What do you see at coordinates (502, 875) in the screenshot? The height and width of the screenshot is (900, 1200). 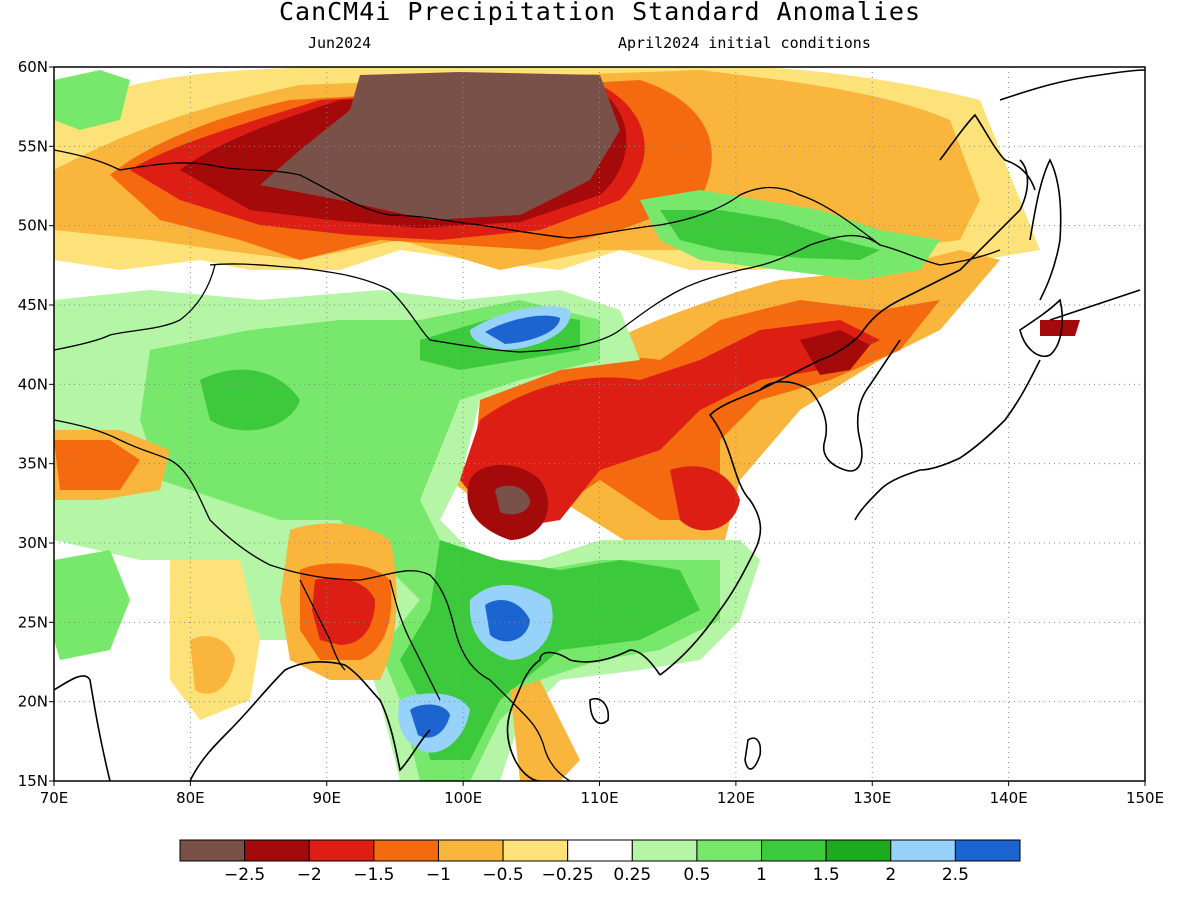 I see `colorbar-label: −0.5` at bounding box center [502, 875].